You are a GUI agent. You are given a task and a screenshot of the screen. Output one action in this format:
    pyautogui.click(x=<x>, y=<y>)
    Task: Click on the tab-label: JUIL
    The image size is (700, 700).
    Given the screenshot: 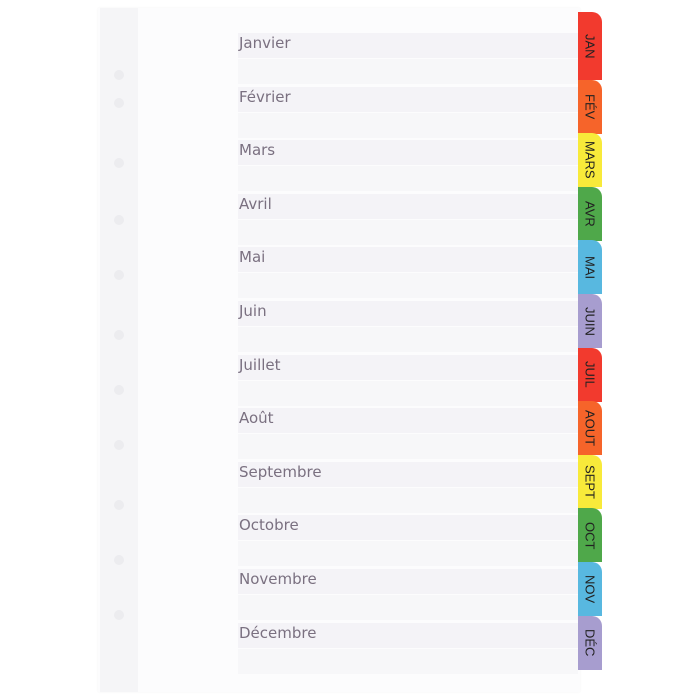 What is the action you would take?
    pyautogui.click(x=590, y=374)
    